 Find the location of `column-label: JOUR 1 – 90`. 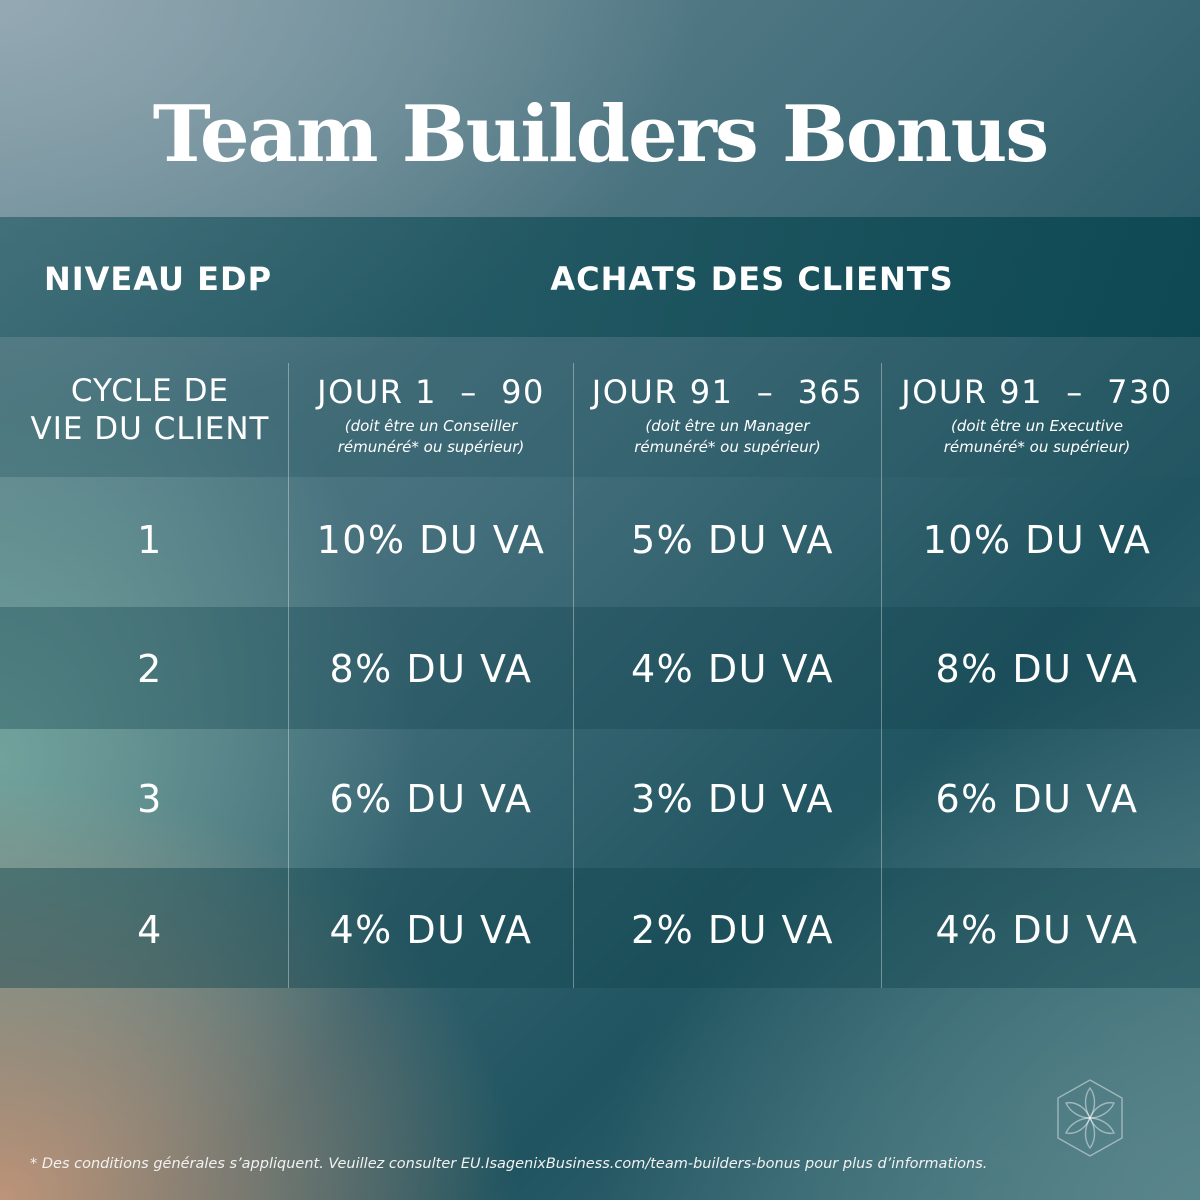

column-label: JOUR 1 – 90 is located at coordinates (431, 392).